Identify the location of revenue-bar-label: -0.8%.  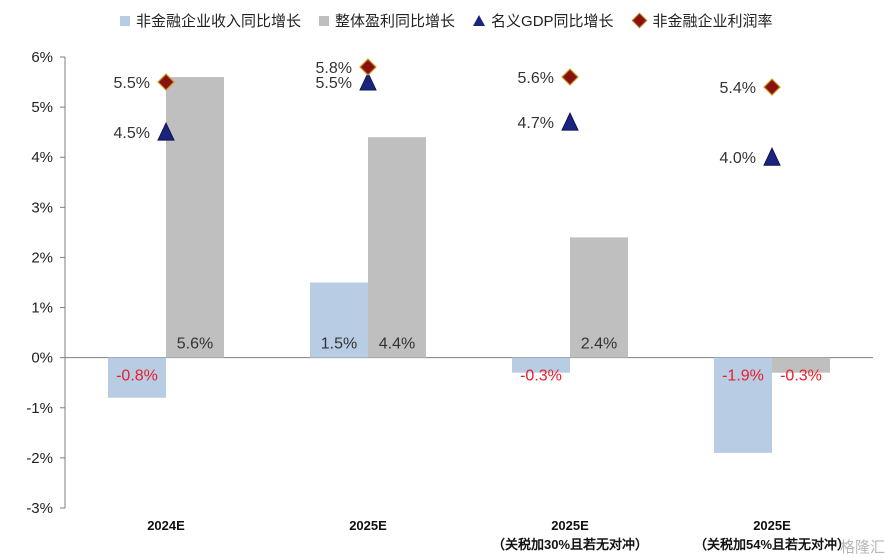
(137, 376).